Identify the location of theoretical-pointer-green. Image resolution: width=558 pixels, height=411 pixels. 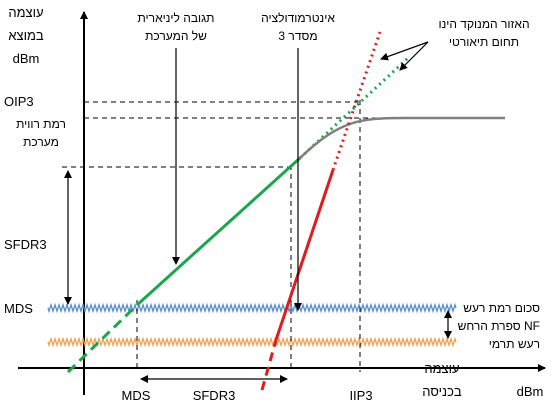
(414, 56).